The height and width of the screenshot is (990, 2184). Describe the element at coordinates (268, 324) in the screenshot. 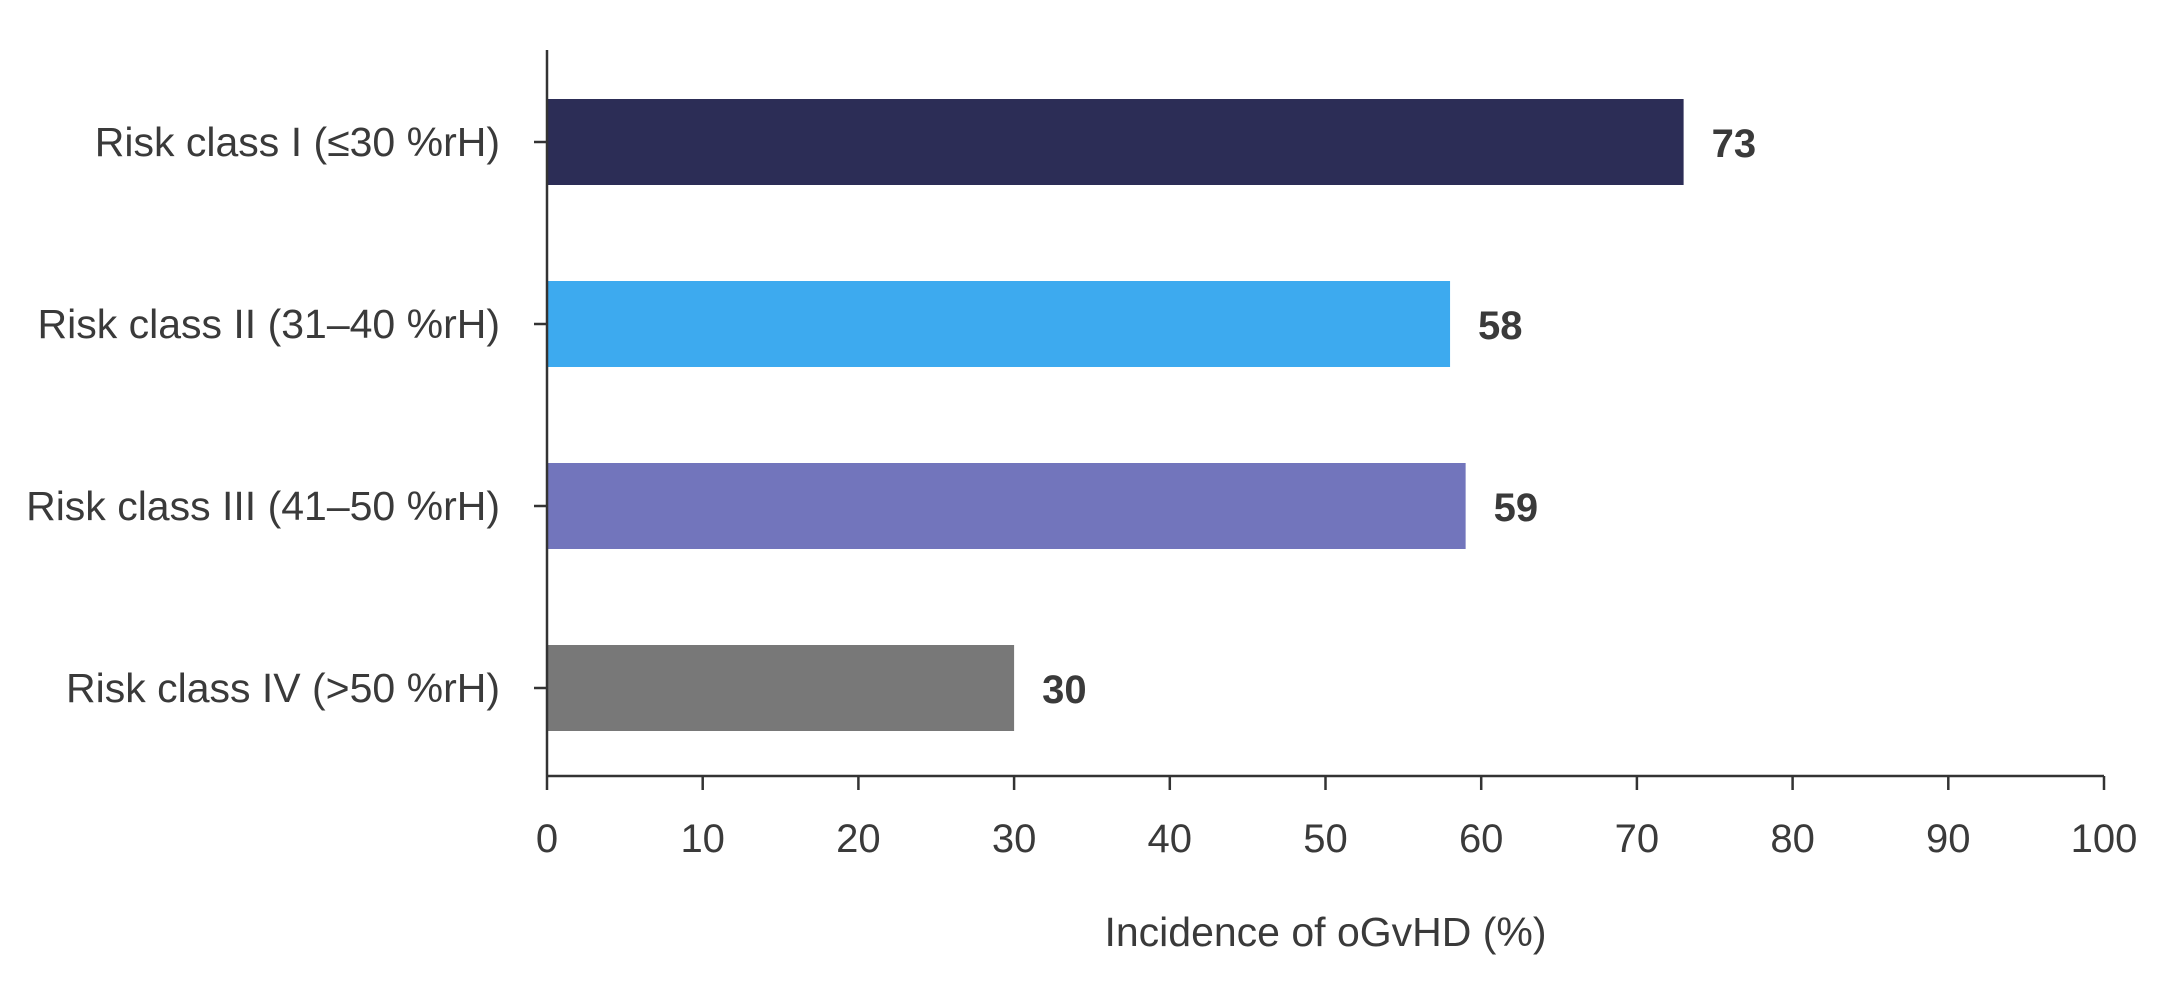

I see `category-label-2: Risk class II (31–40 %rH)` at that location.